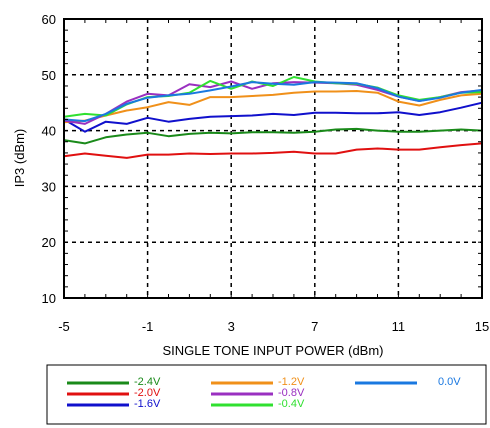 The width and height of the screenshot is (490, 428). Describe the element at coordinates (147, 393) in the screenshot. I see `legend-label: -2.0V` at that location.